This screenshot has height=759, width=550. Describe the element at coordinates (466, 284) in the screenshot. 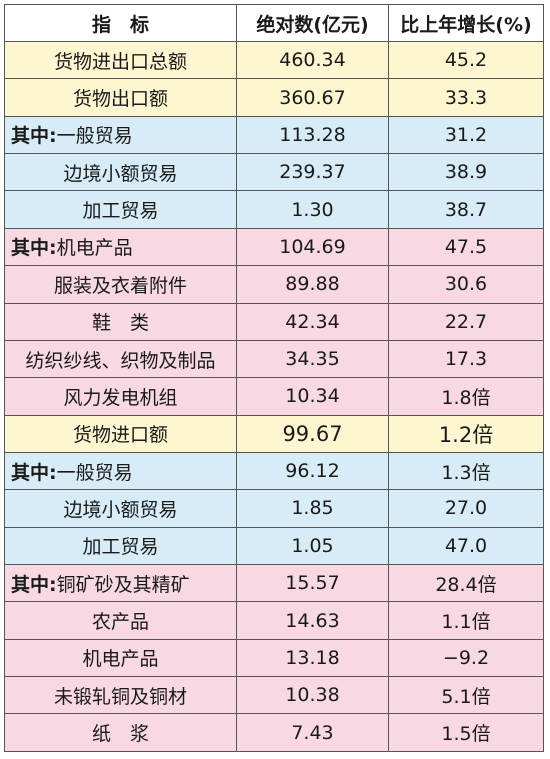

I see `growth-rate-cell: 30.6` at that location.